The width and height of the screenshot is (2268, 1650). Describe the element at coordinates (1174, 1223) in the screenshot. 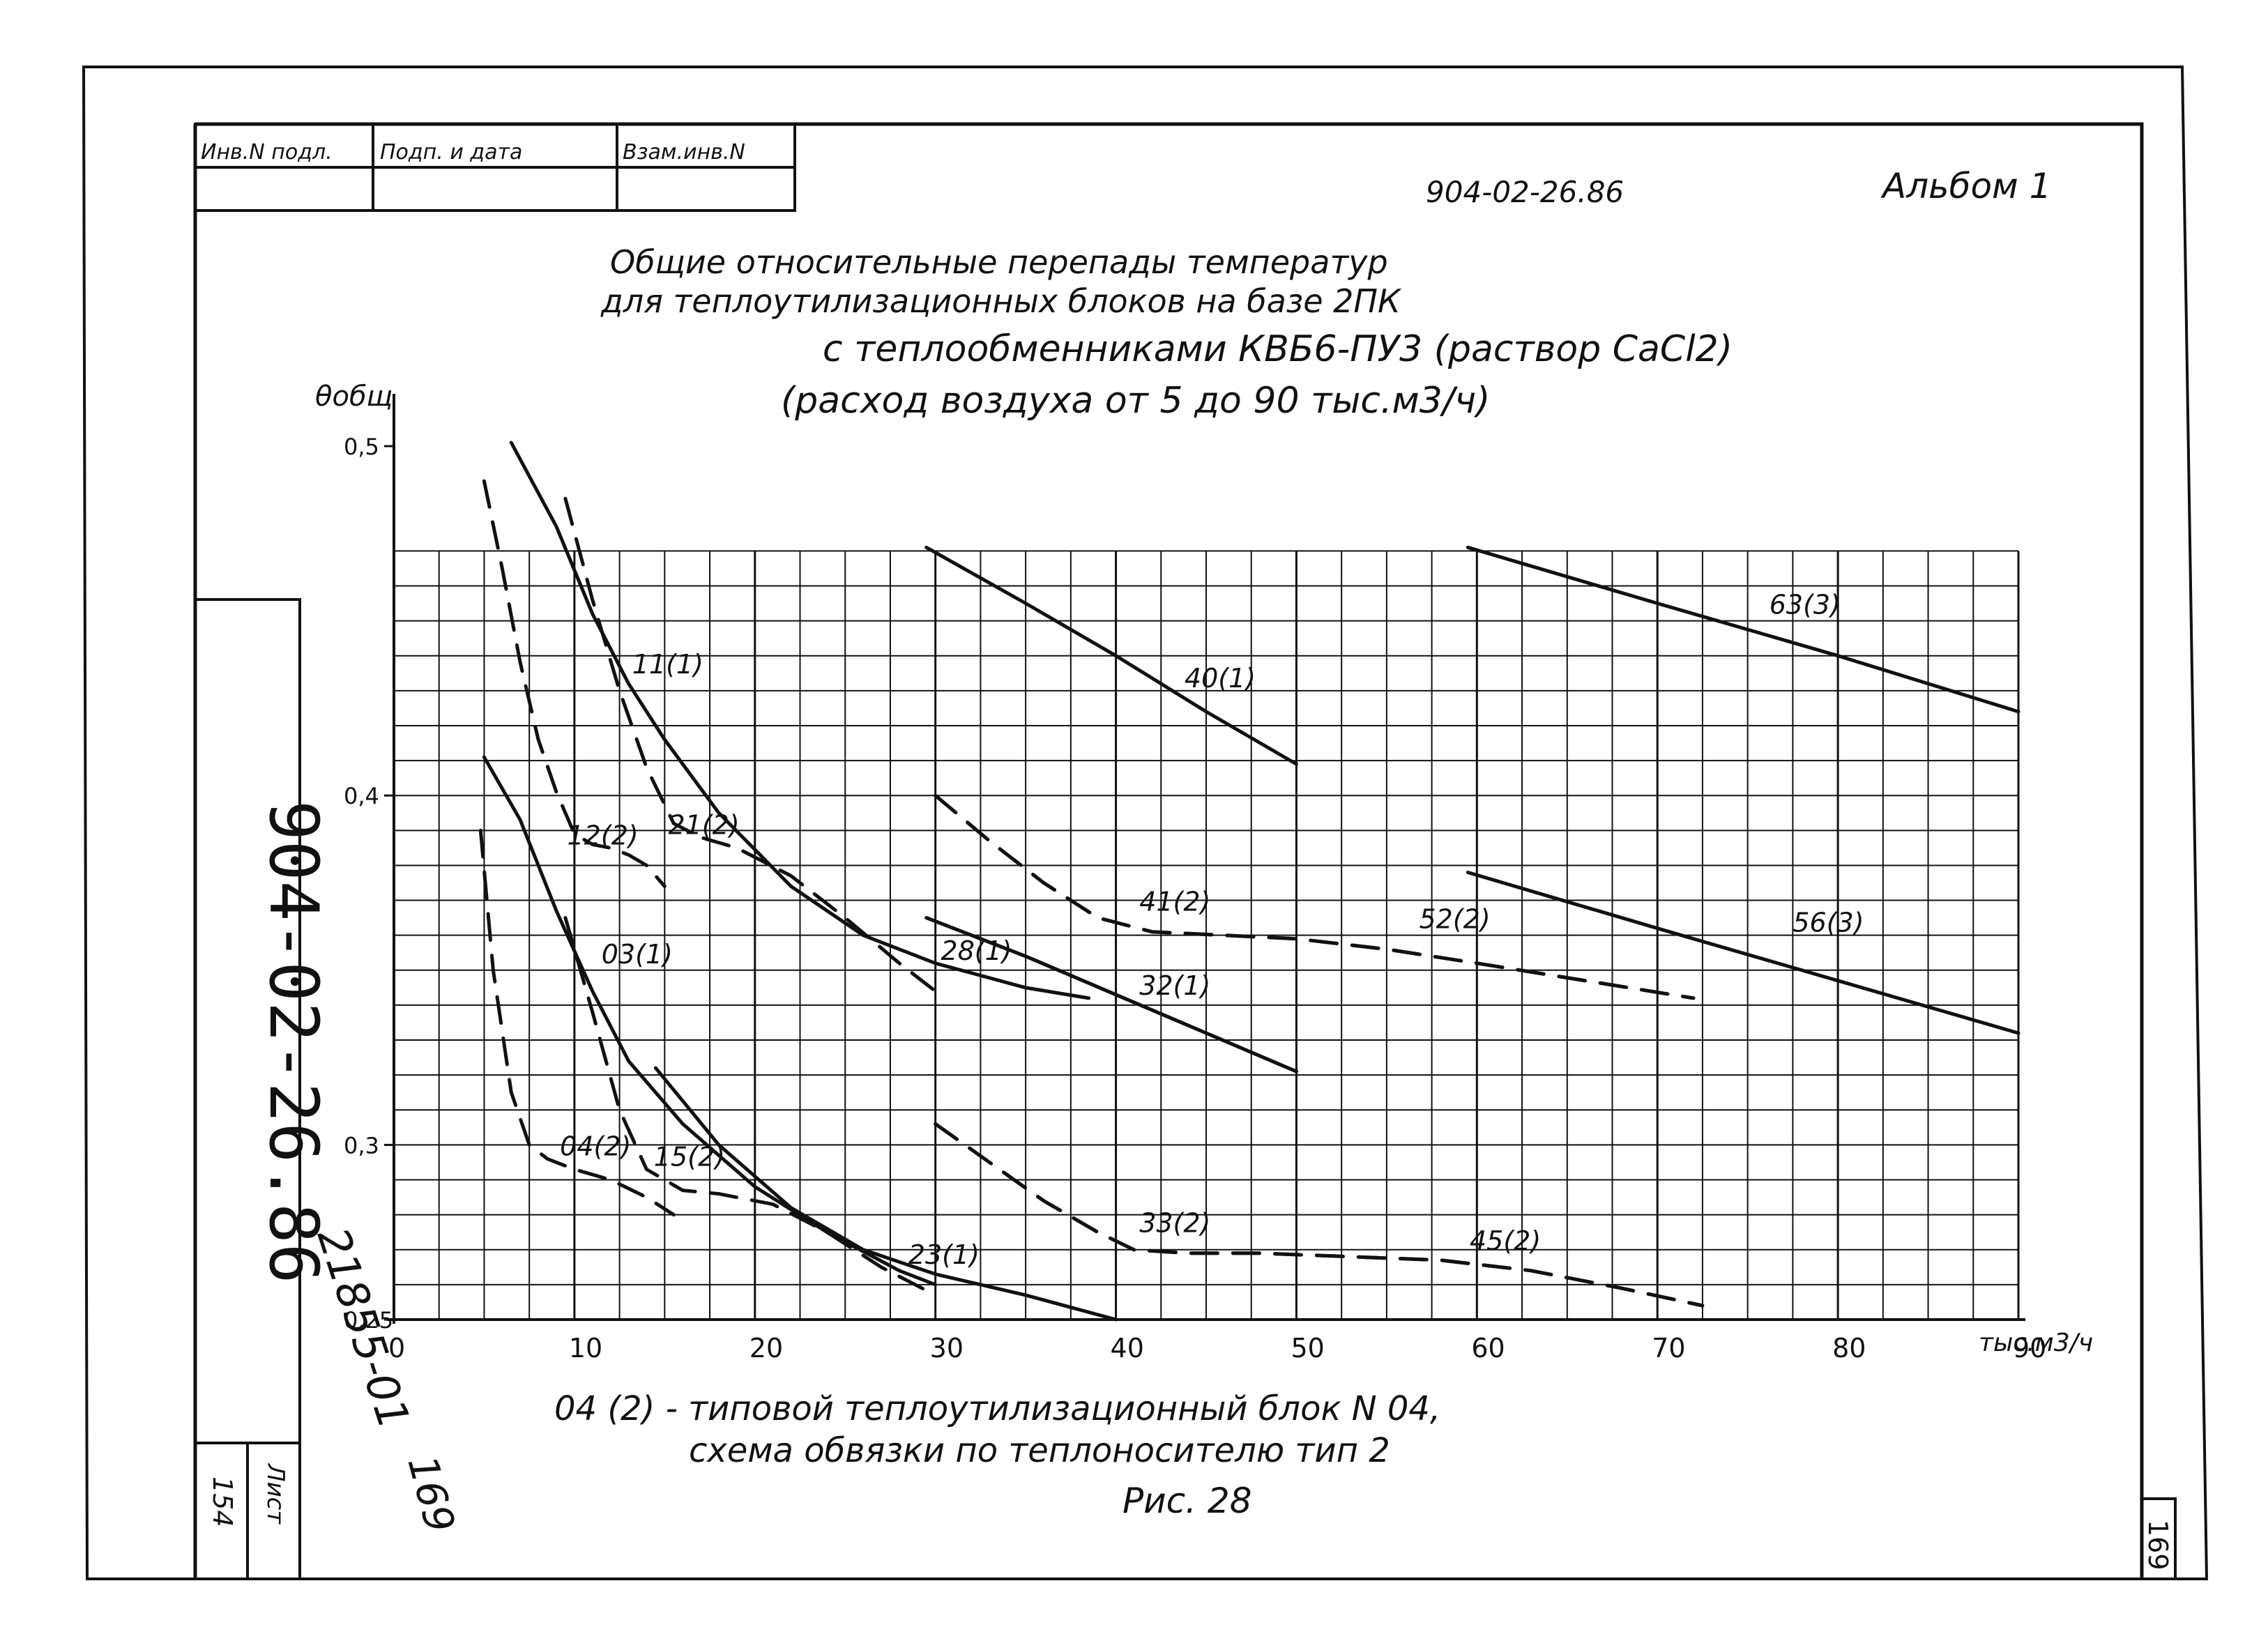

I see `curve-label: 33(2)` at that location.